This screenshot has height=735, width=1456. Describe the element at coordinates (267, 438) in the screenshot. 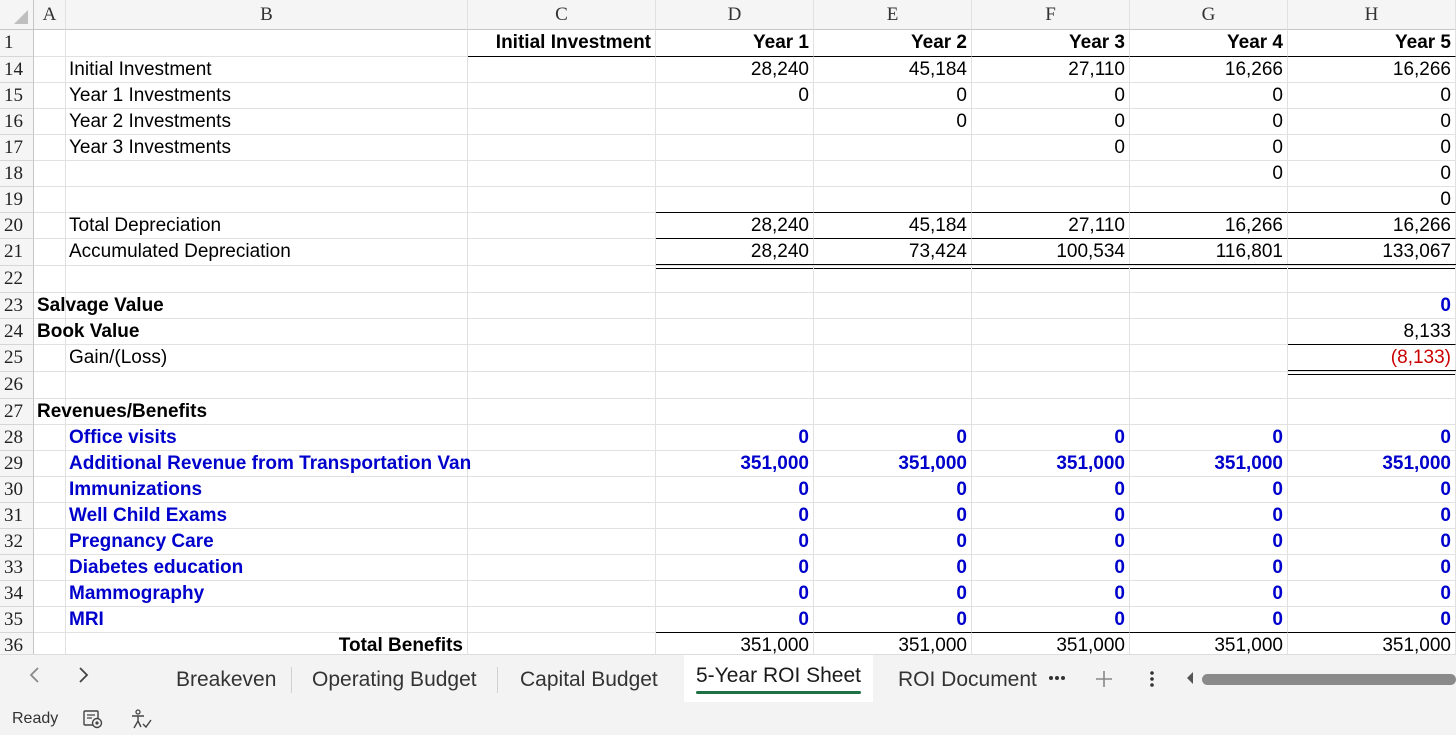

I see `row-label: Office visits` at that location.